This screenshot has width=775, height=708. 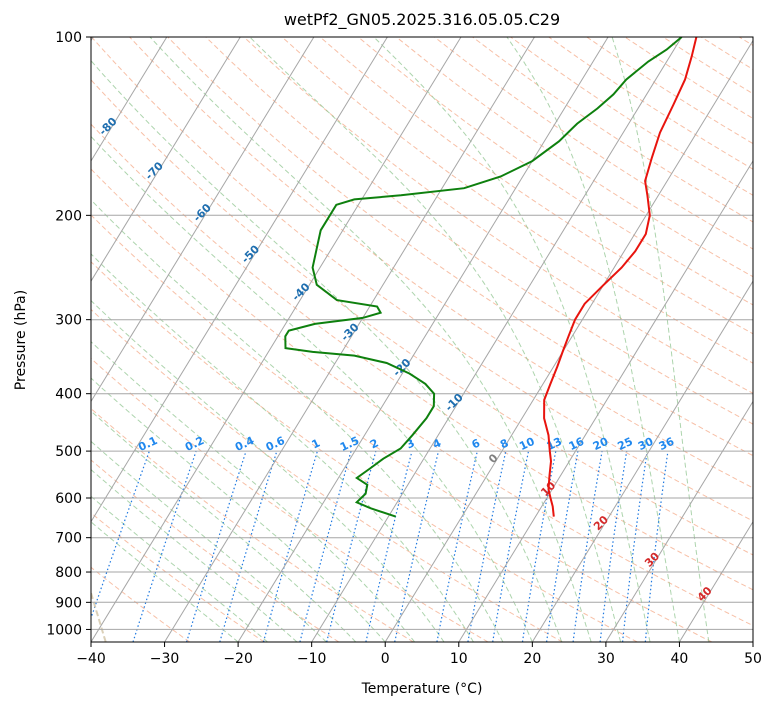 I want to click on y-tick-label: 900, so click(x=68, y=603).